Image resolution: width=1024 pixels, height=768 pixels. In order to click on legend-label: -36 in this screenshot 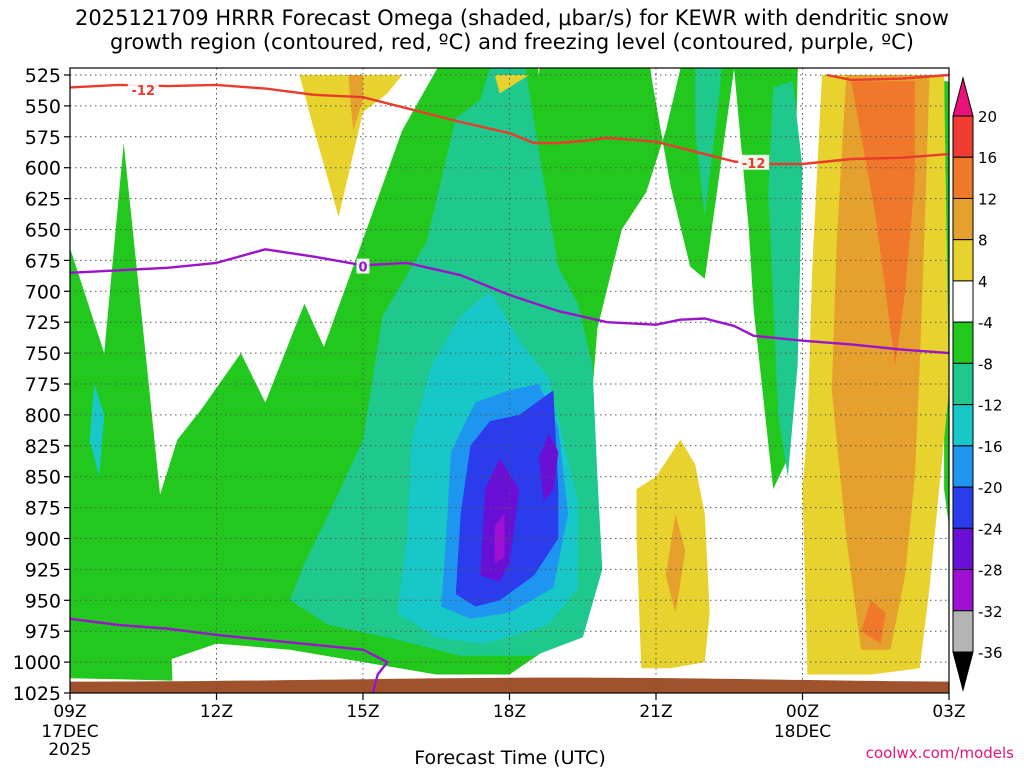, I will do `click(990, 653)`.